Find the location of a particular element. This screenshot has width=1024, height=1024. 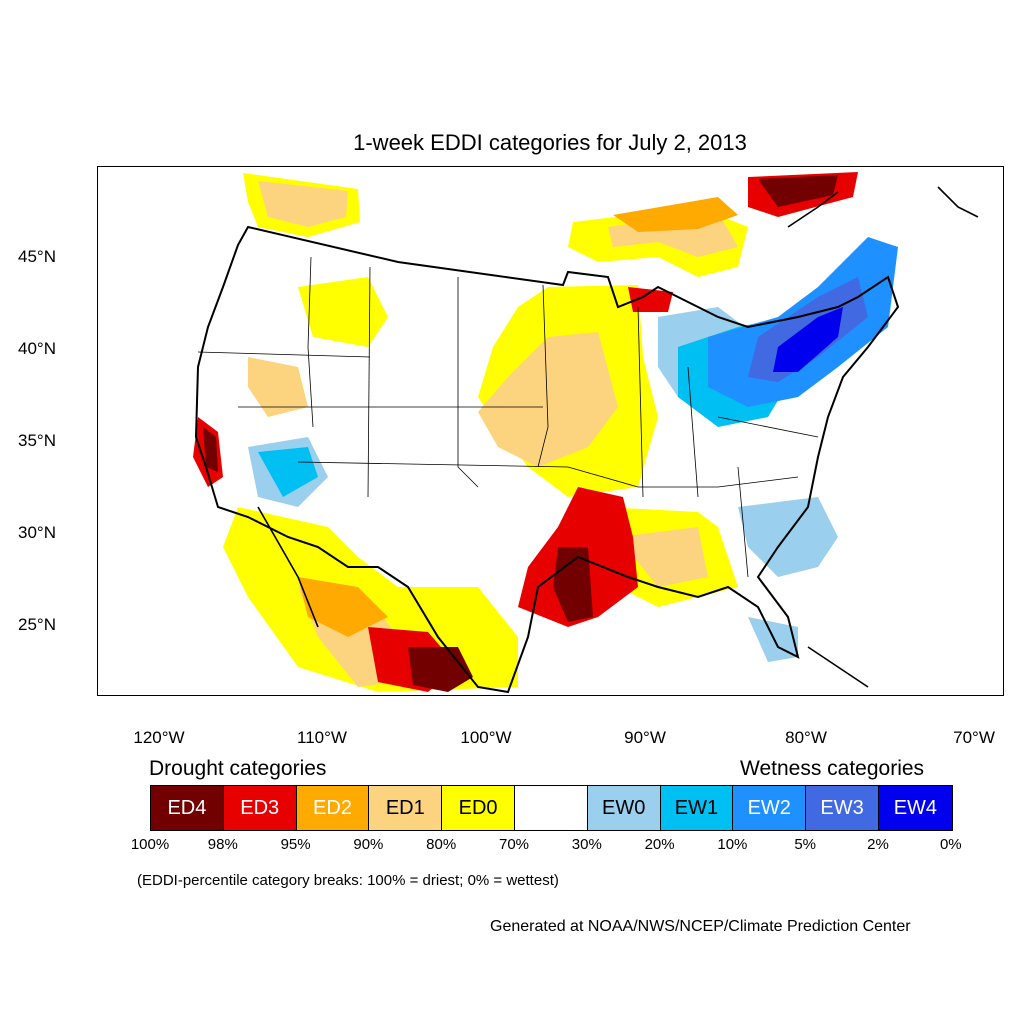

wetness-ew4-areas is located at coordinates (808, 339).